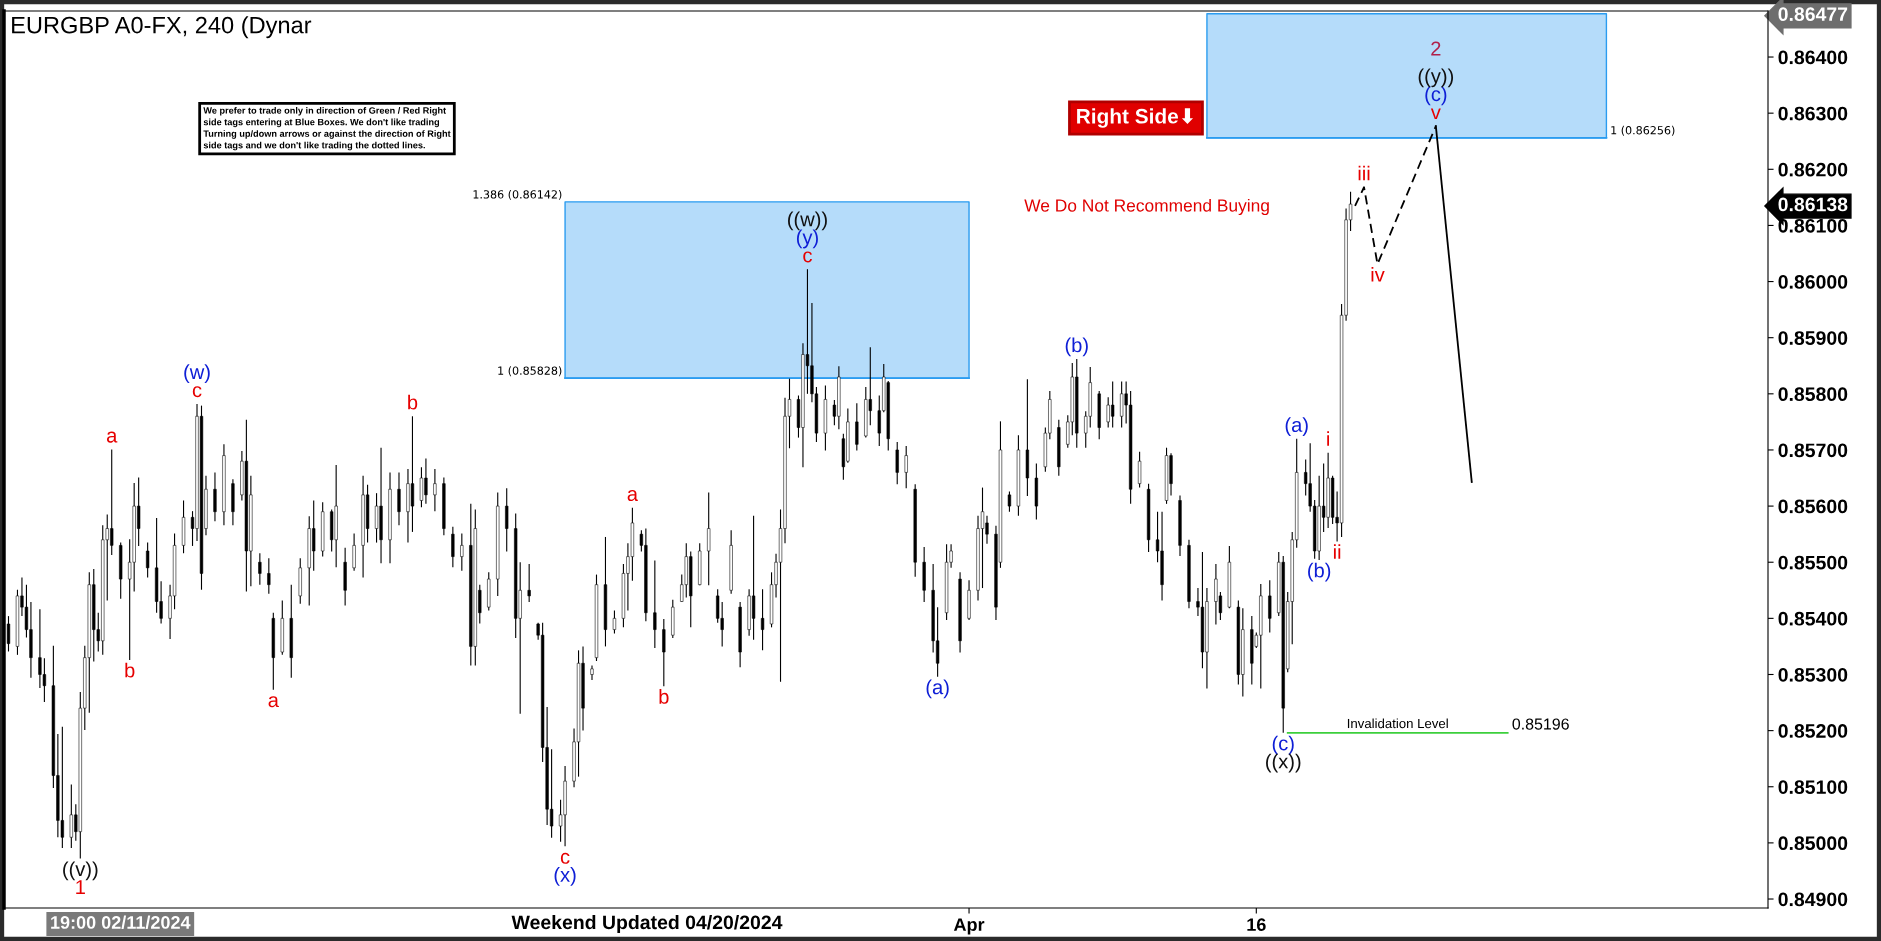  What do you see at coordinates (1337, 551) in the screenshot?
I see `annotation: ii` at bounding box center [1337, 551].